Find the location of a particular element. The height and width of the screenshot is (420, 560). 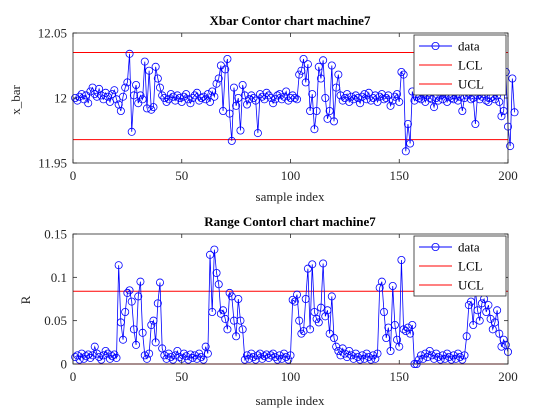

range-chart-title: Range Contorl chart machine7 is located at coordinates (290, 221).